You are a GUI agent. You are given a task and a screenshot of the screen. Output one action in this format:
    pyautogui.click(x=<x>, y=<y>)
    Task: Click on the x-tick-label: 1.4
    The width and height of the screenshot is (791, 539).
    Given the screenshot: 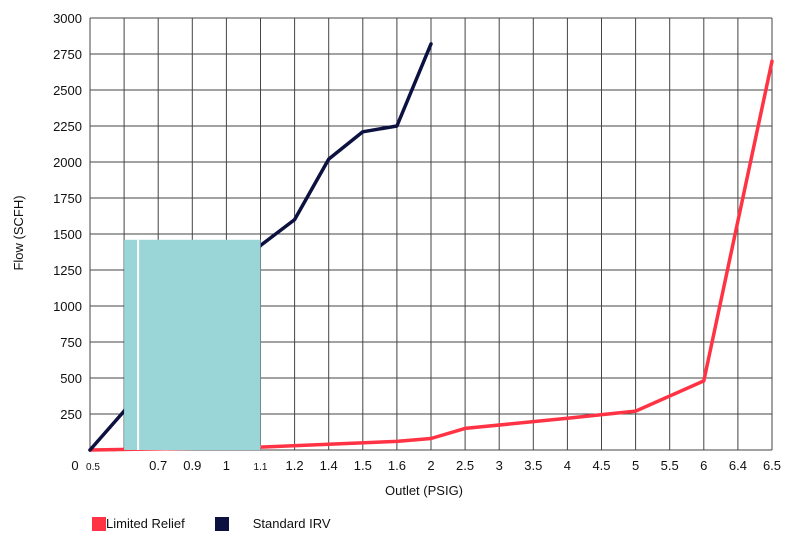 What is the action you would take?
    pyautogui.click(x=329, y=465)
    